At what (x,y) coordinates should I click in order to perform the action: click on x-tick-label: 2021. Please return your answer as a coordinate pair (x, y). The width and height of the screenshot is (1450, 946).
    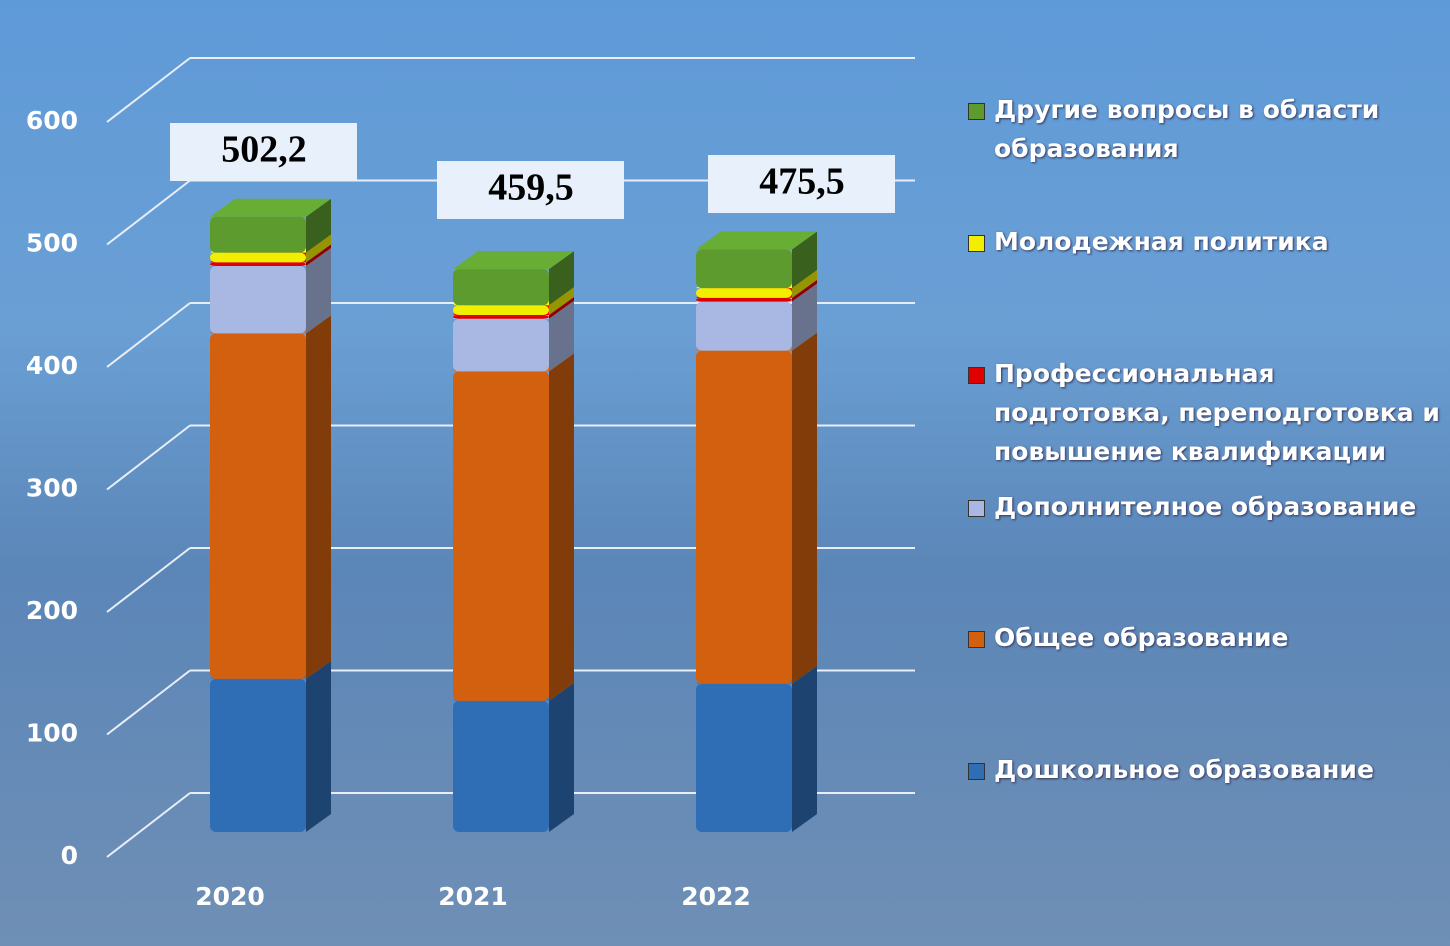
    Looking at the image, I should click on (473, 896).